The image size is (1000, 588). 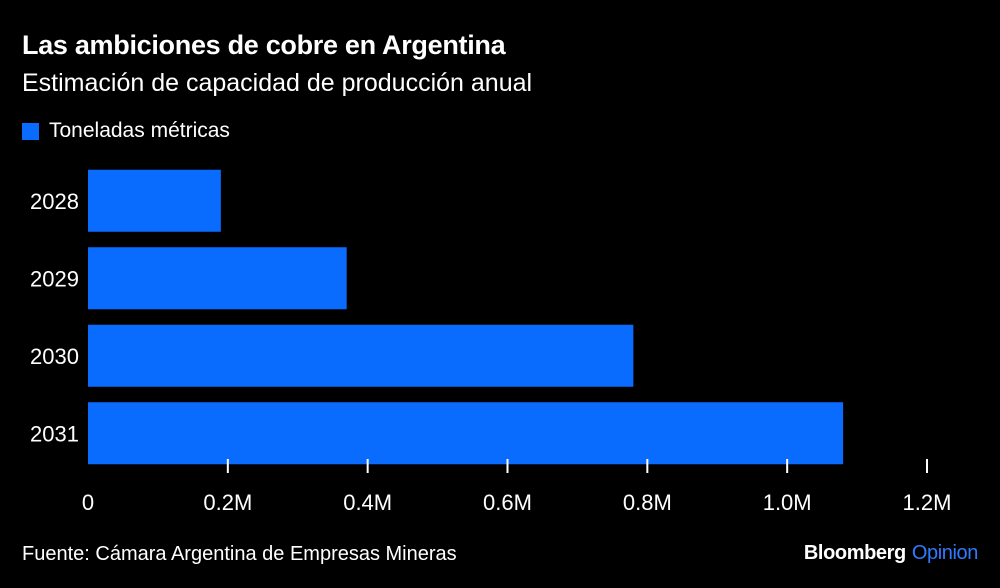 I want to click on bar-2029, so click(x=217, y=278).